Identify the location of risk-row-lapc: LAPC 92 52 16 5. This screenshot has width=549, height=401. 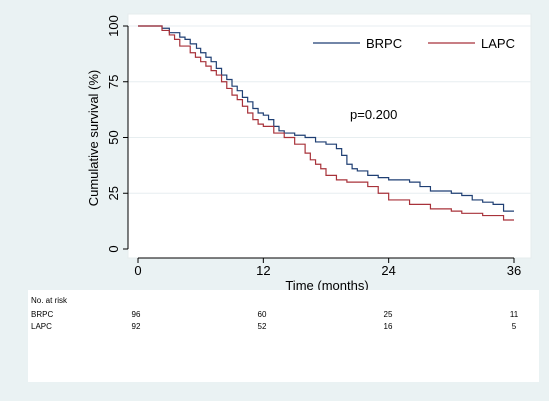
(283, 328).